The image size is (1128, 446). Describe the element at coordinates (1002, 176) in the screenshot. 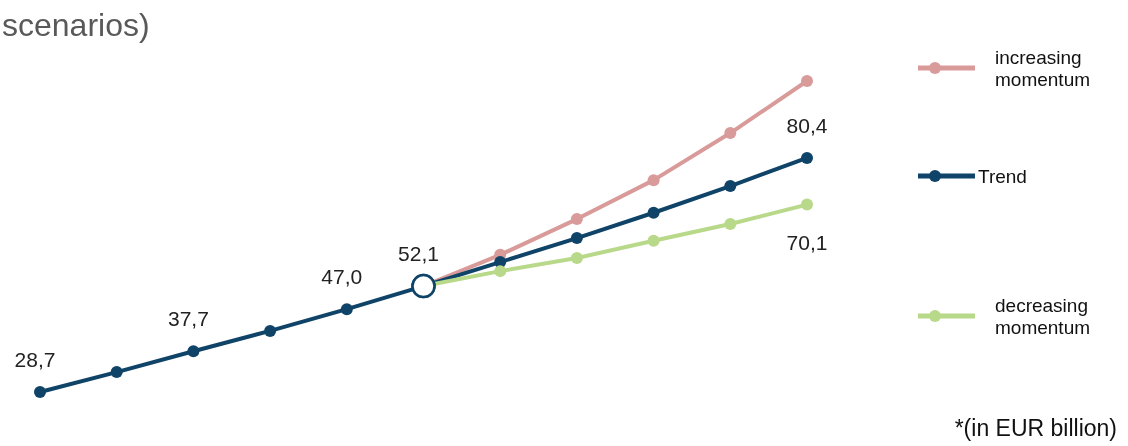

I see `legend-label: Trend` at that location.